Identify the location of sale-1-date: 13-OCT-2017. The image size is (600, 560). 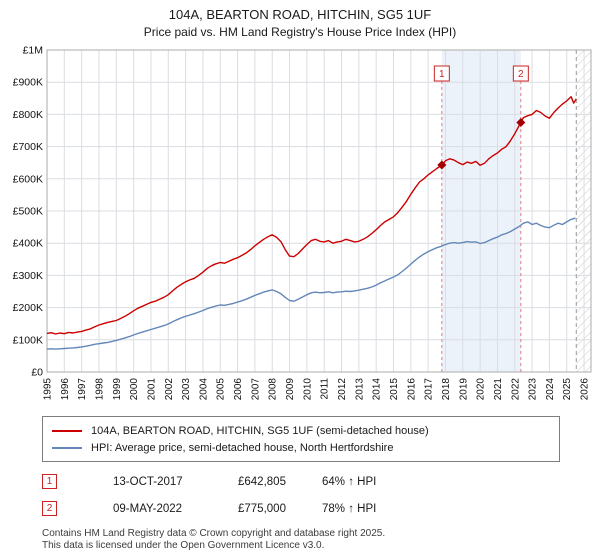
(148, 481).